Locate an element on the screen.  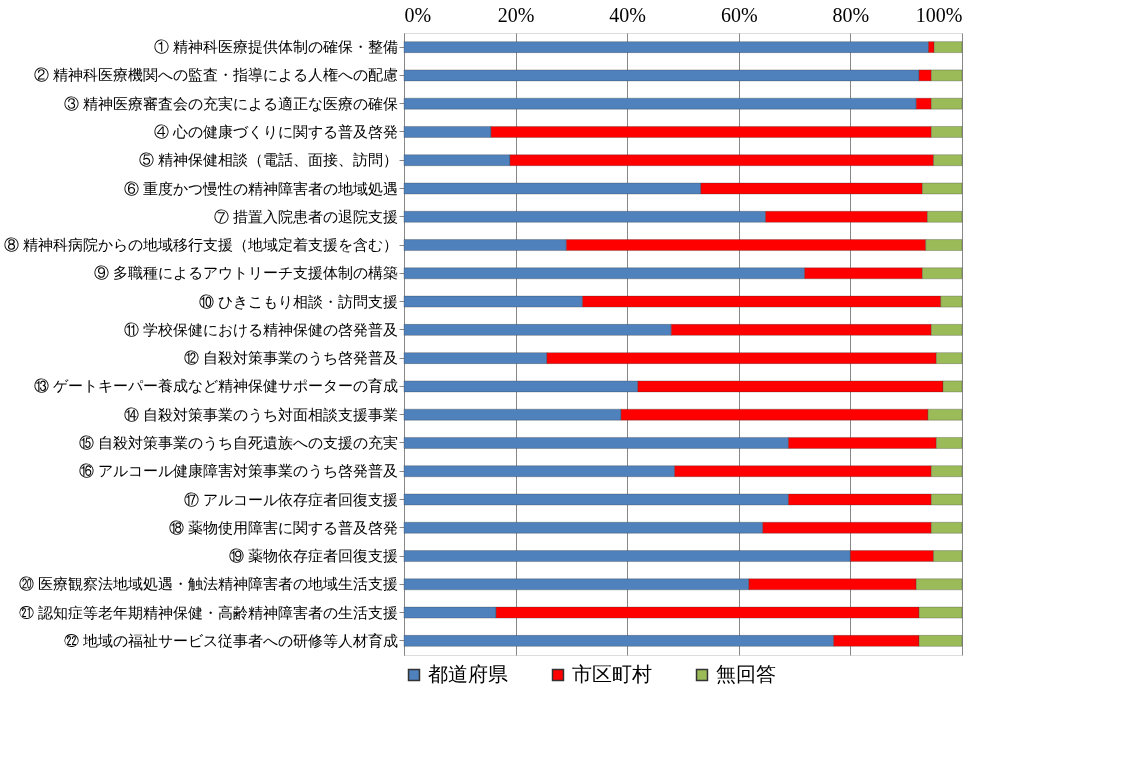
y-tick-label: ② 精神科医療機関への監査・指導による人権への配慮 is located at coordinates (215, 75).